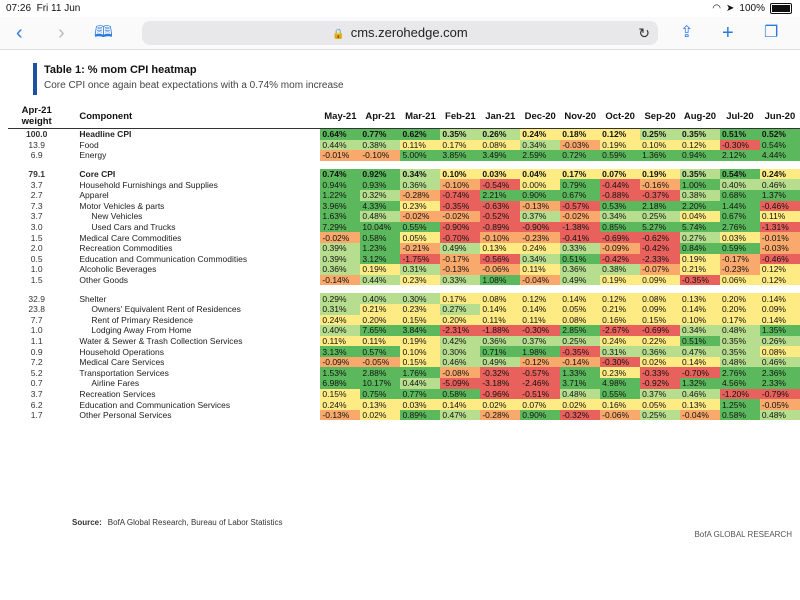 The height and width of the screenshot is (600, 800). I want to click on component-cell: Medical Care Commodities, so click(130, 237).